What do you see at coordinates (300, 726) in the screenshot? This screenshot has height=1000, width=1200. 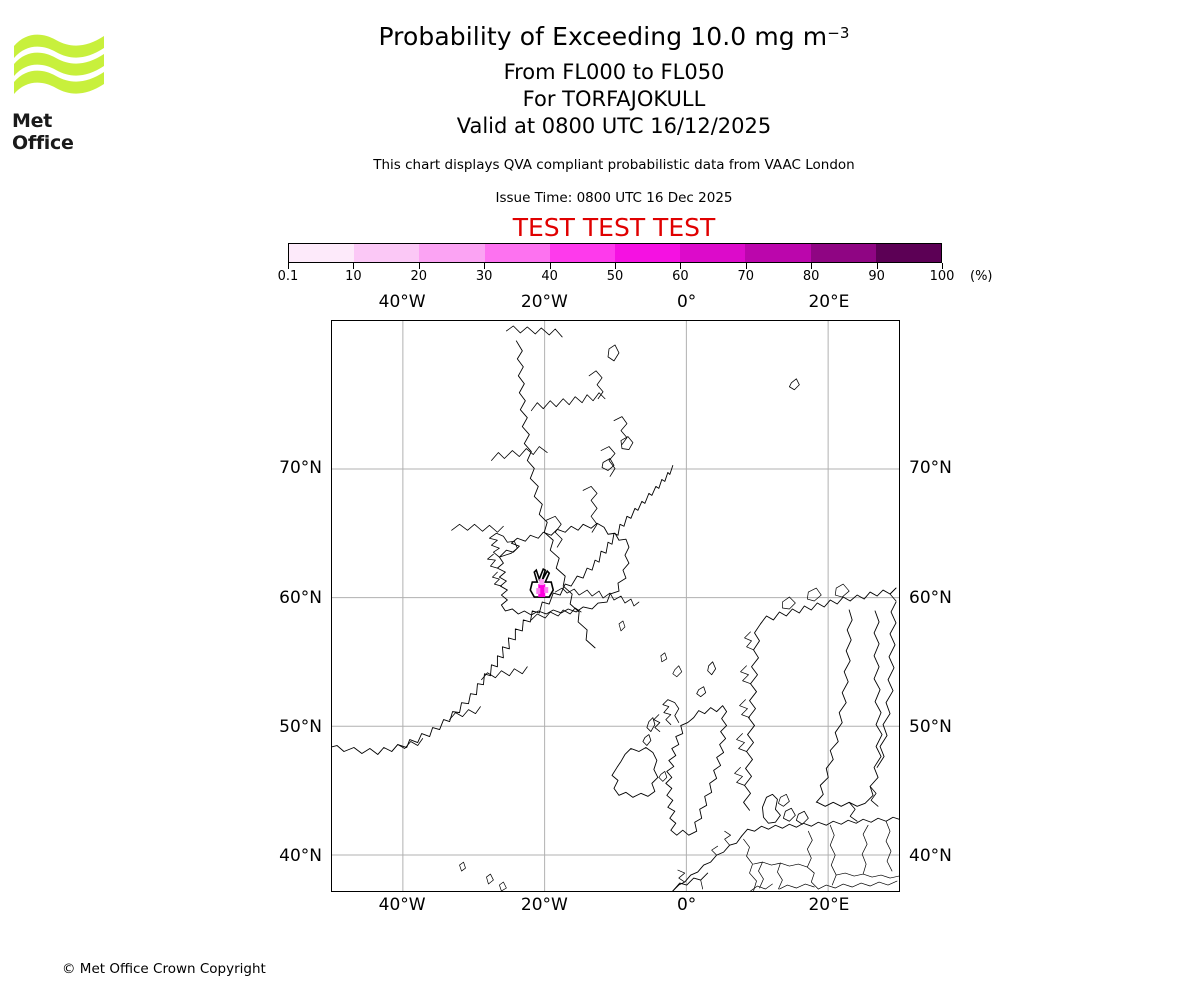 I see `lat-label-left-50: 50°N` at bounding box center [300, 726].